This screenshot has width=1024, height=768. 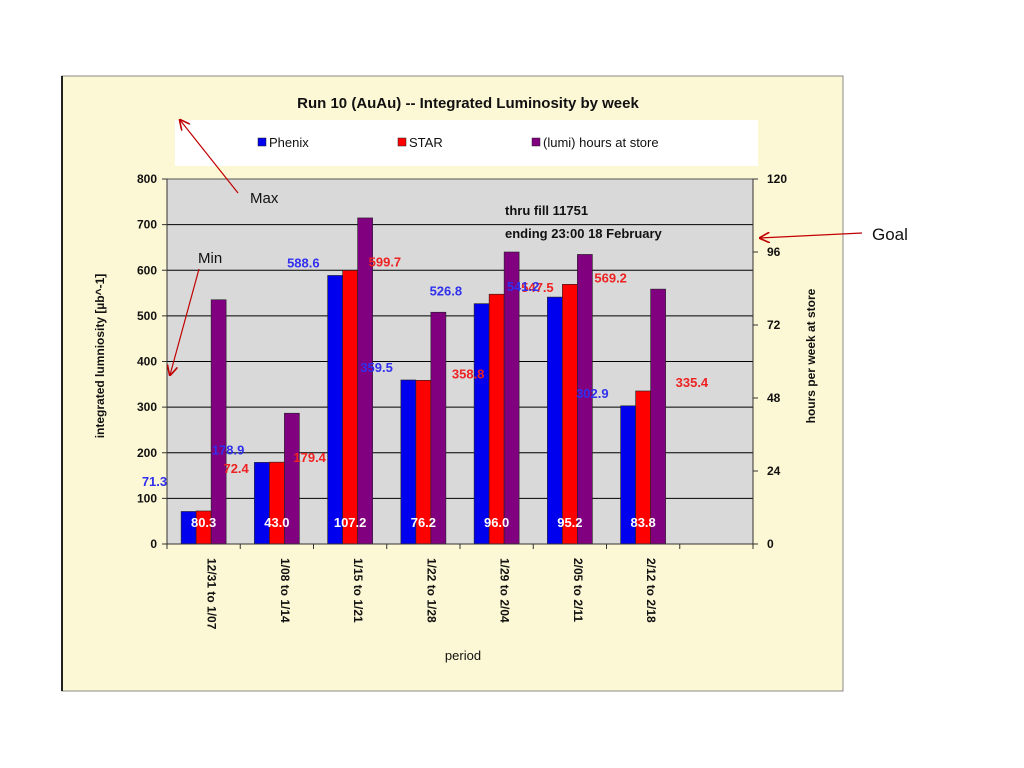 I want to click on legend-label: STAR, so click(x=426, y=142).